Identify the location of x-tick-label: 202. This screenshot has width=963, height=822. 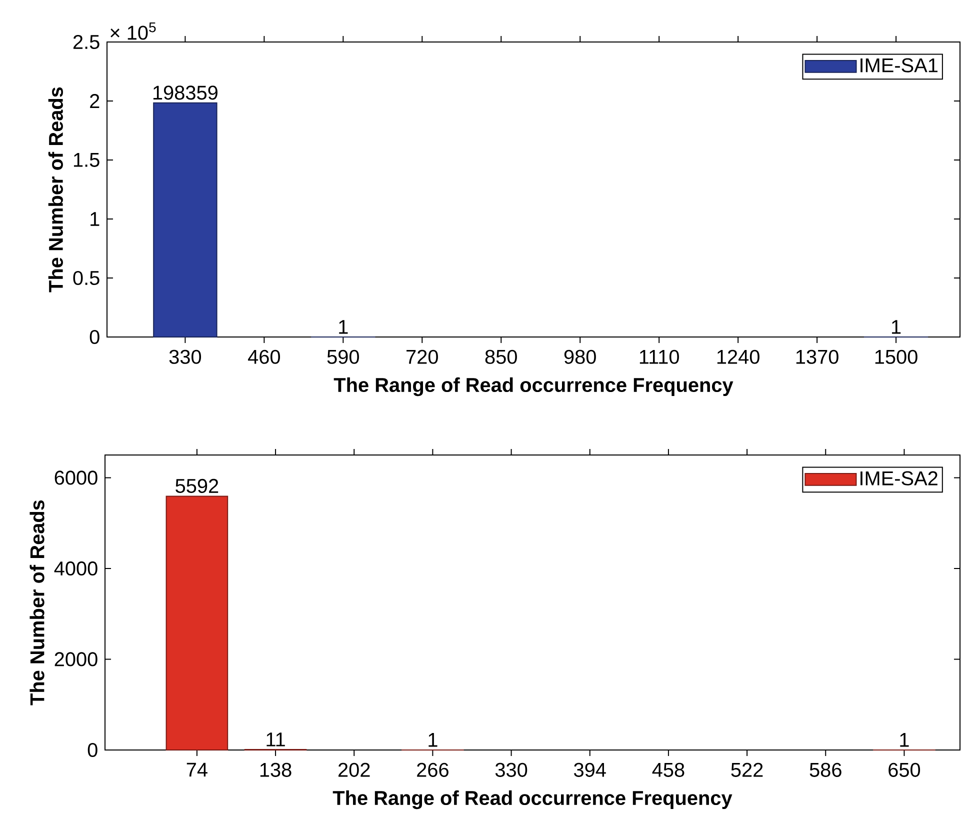
(354, 769).